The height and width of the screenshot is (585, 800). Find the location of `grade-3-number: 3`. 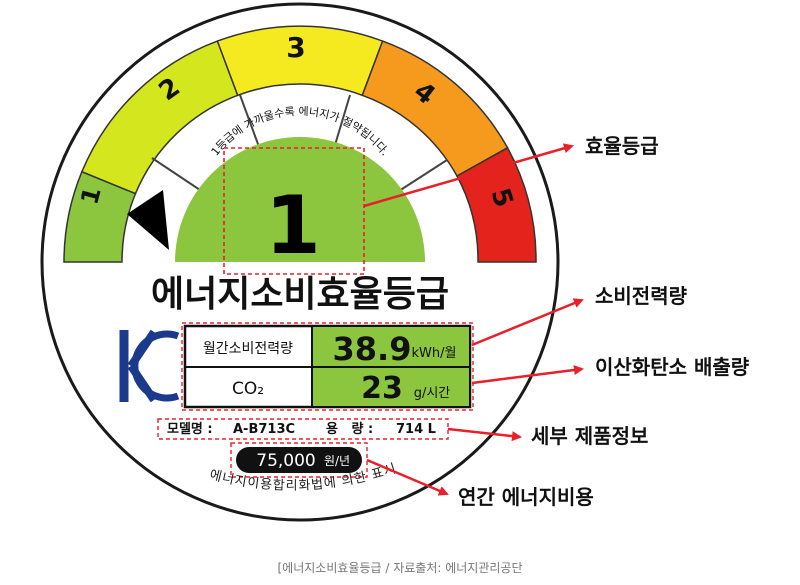

grade-3-number: 3 is located at coordinates (295, 47).